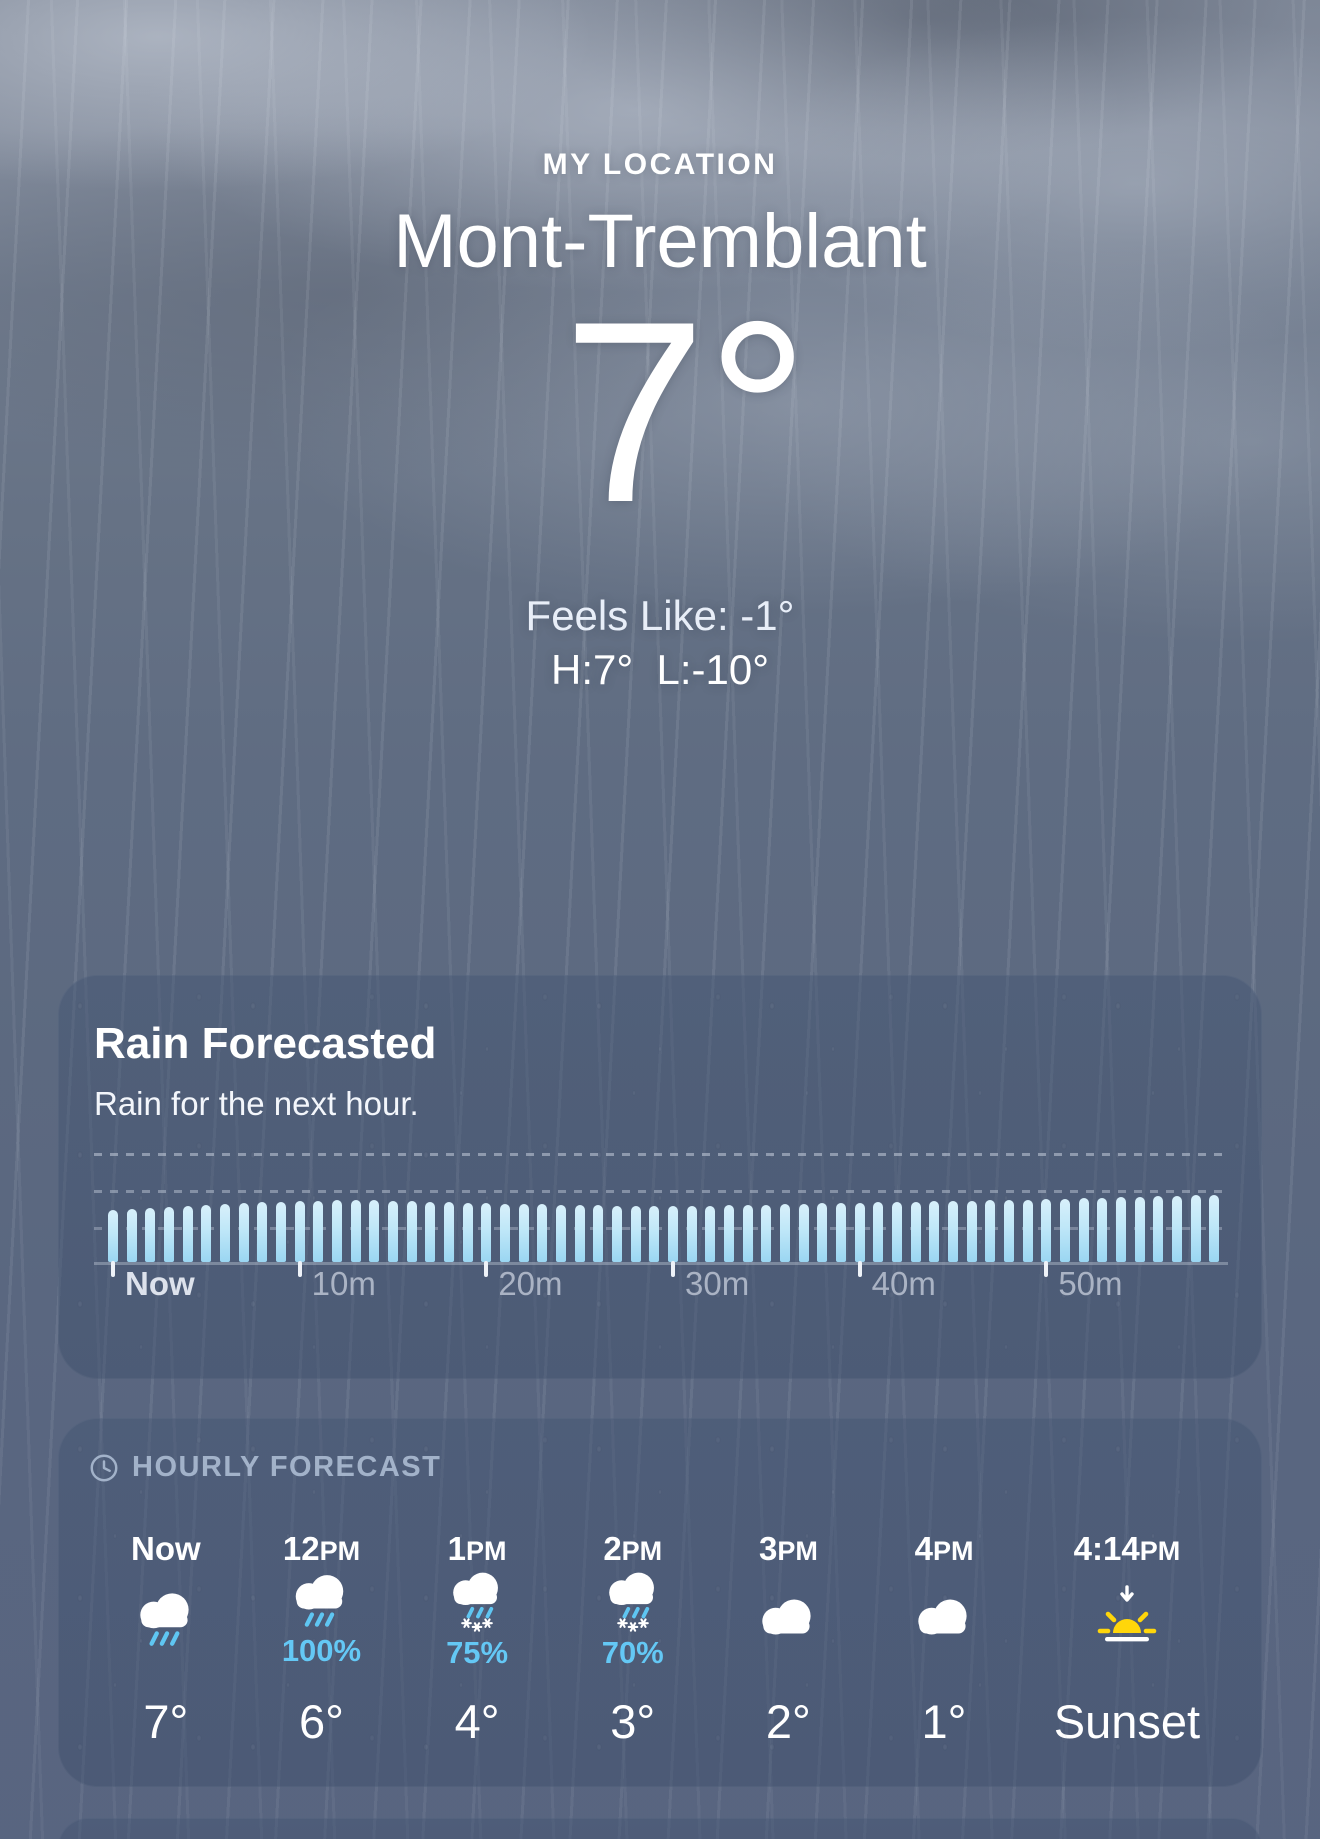 The height and width of the screenshot is (1839, 1320). What do you see at coordinates (343, 1283) in the screenshot?
I see `axis-label: 10m` at bounding box center [343, 1283].